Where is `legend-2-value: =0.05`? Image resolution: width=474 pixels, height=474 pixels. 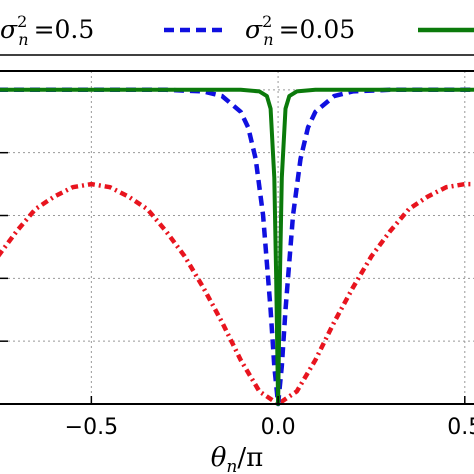 legend-2-value: =0.05 is located at coordinates (317, 29).